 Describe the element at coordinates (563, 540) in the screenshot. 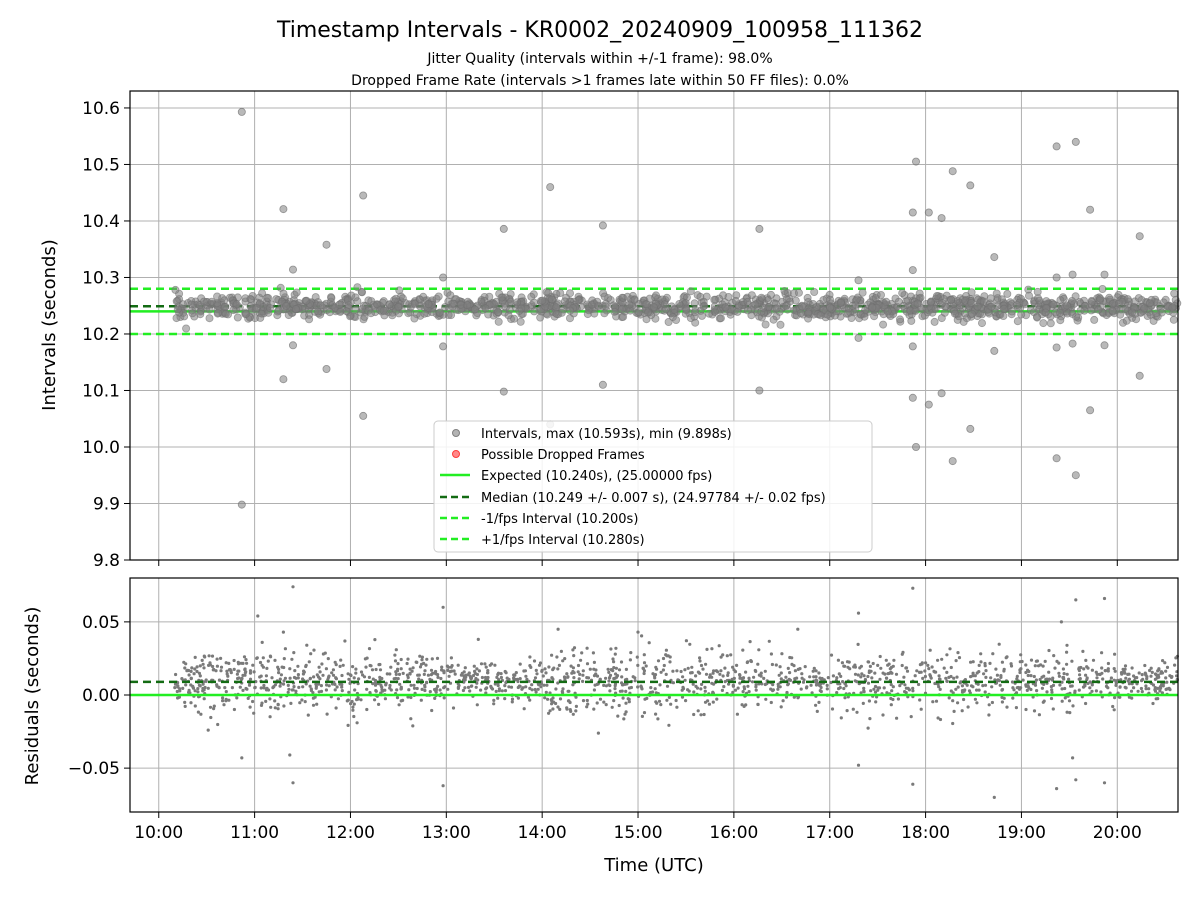

I see `legend-entry-plus-fps: +1/fps Interval (10.280s)` at that location.